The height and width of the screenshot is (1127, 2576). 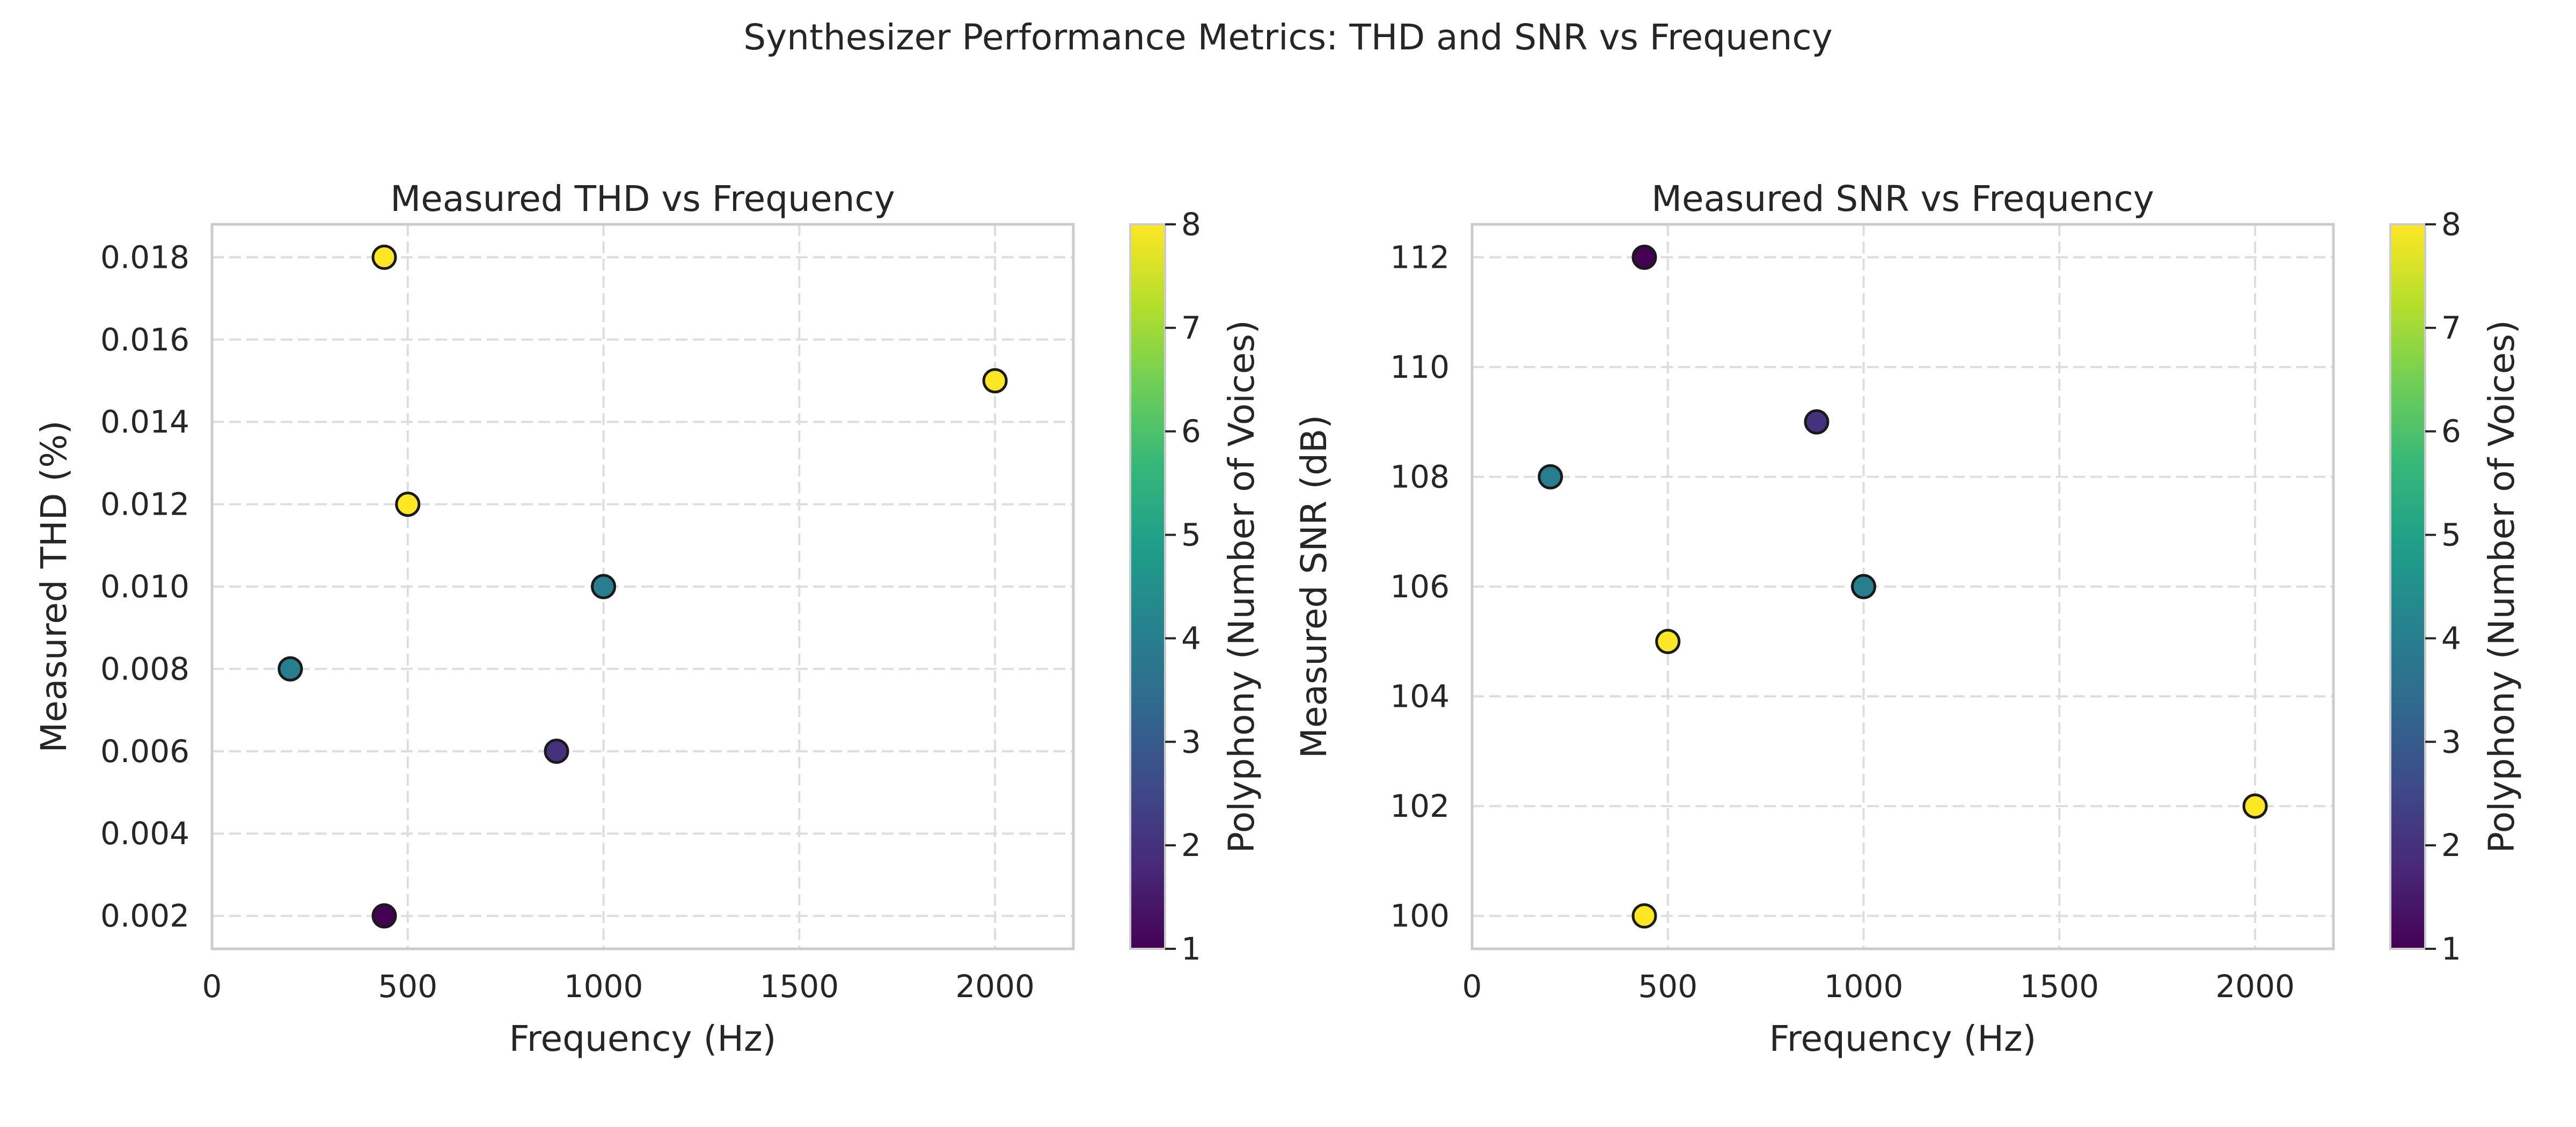 I want to click on plot-title: Measured SNR vs Frequency, so click(x=1902, y=198).